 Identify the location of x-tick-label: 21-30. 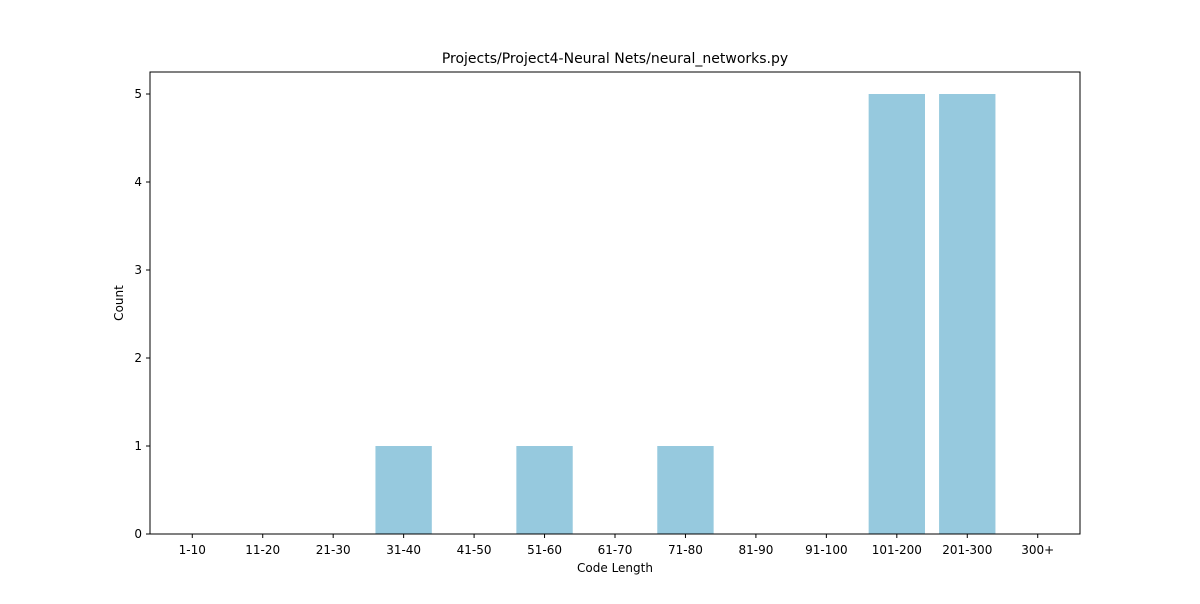
(333, 550).